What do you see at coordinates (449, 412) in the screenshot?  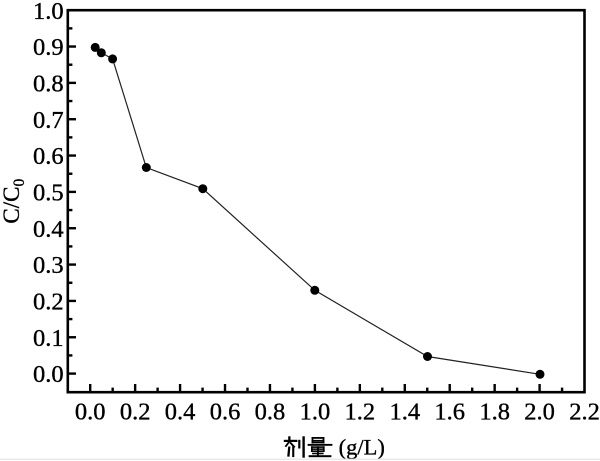 I see `svg-text: 1.6` at bounding box center [449, 412].